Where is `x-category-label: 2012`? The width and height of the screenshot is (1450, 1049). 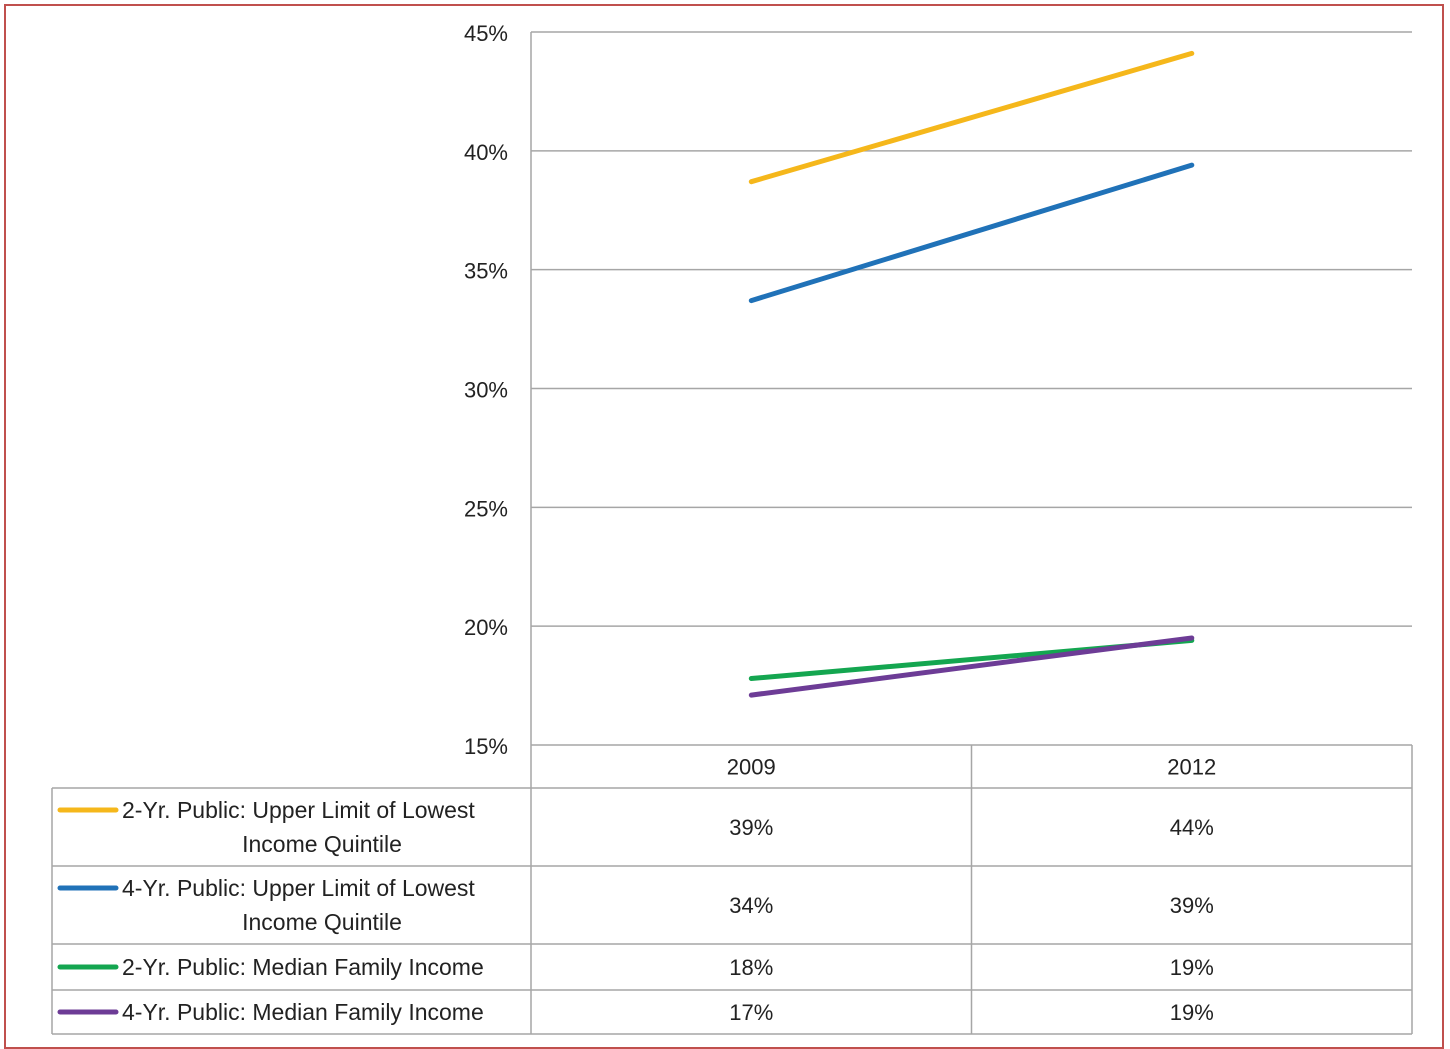
x-category-label: 2012 is located at coordinates (1191, 767).